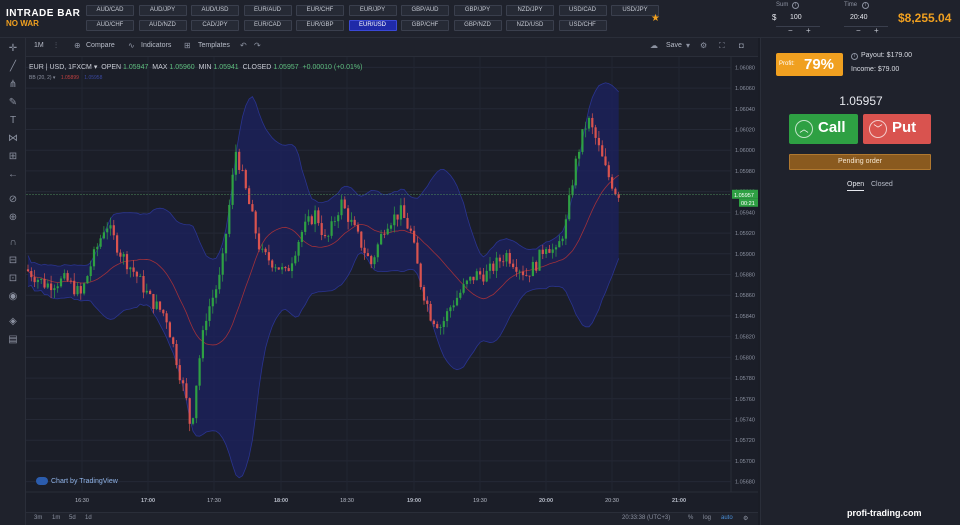 This screenshot has width=960, height=525. I want to click on pair-button: GBP/AUD, so click(425, 10).